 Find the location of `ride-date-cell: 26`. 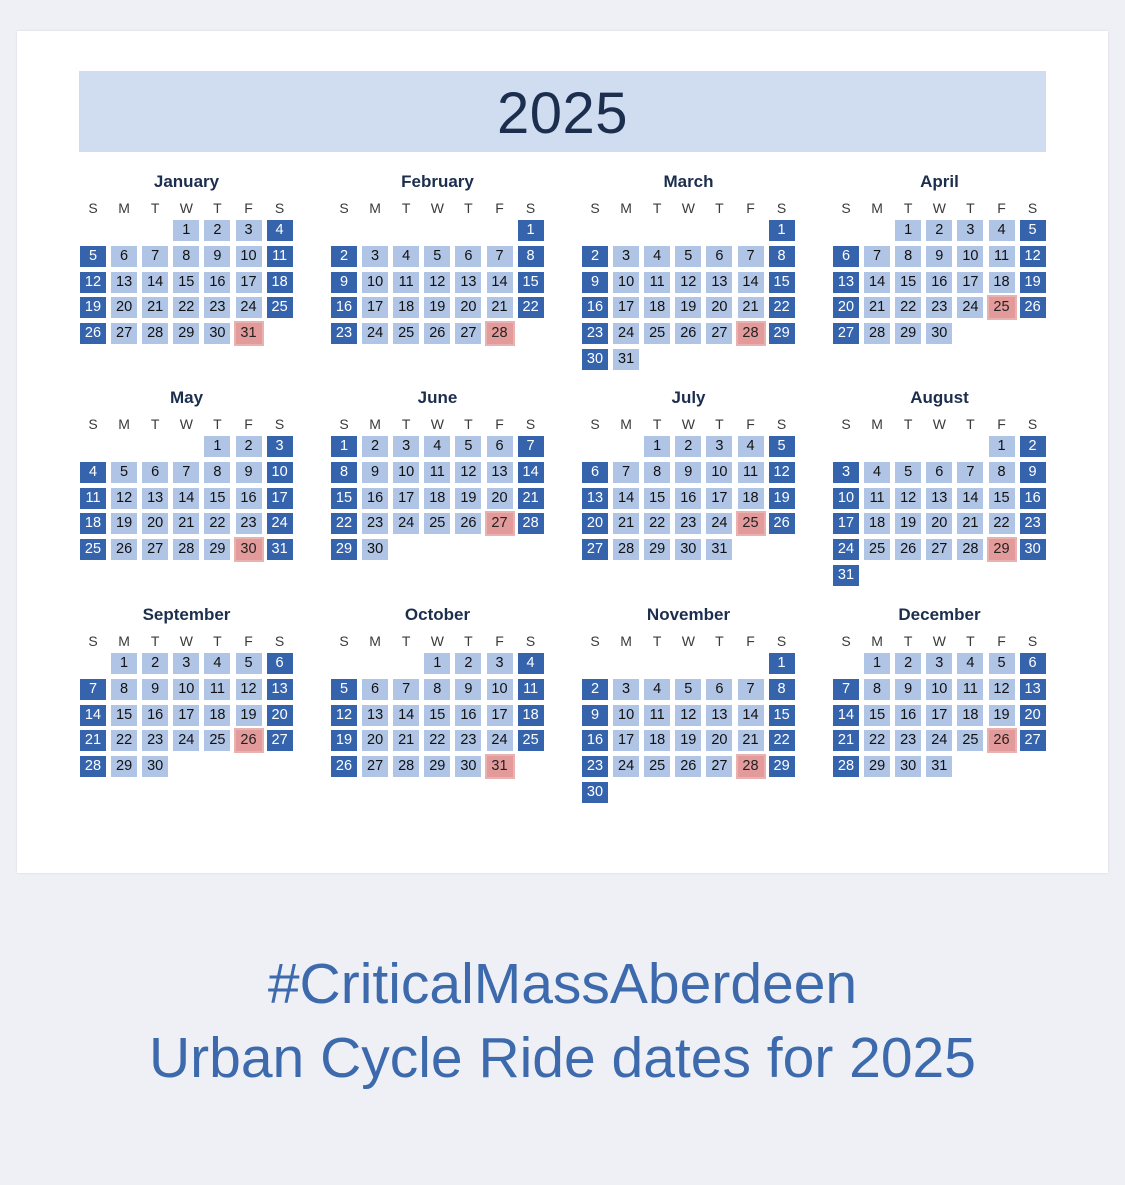

ride-date-cell: 26 is located at coordinates (1001, 741).